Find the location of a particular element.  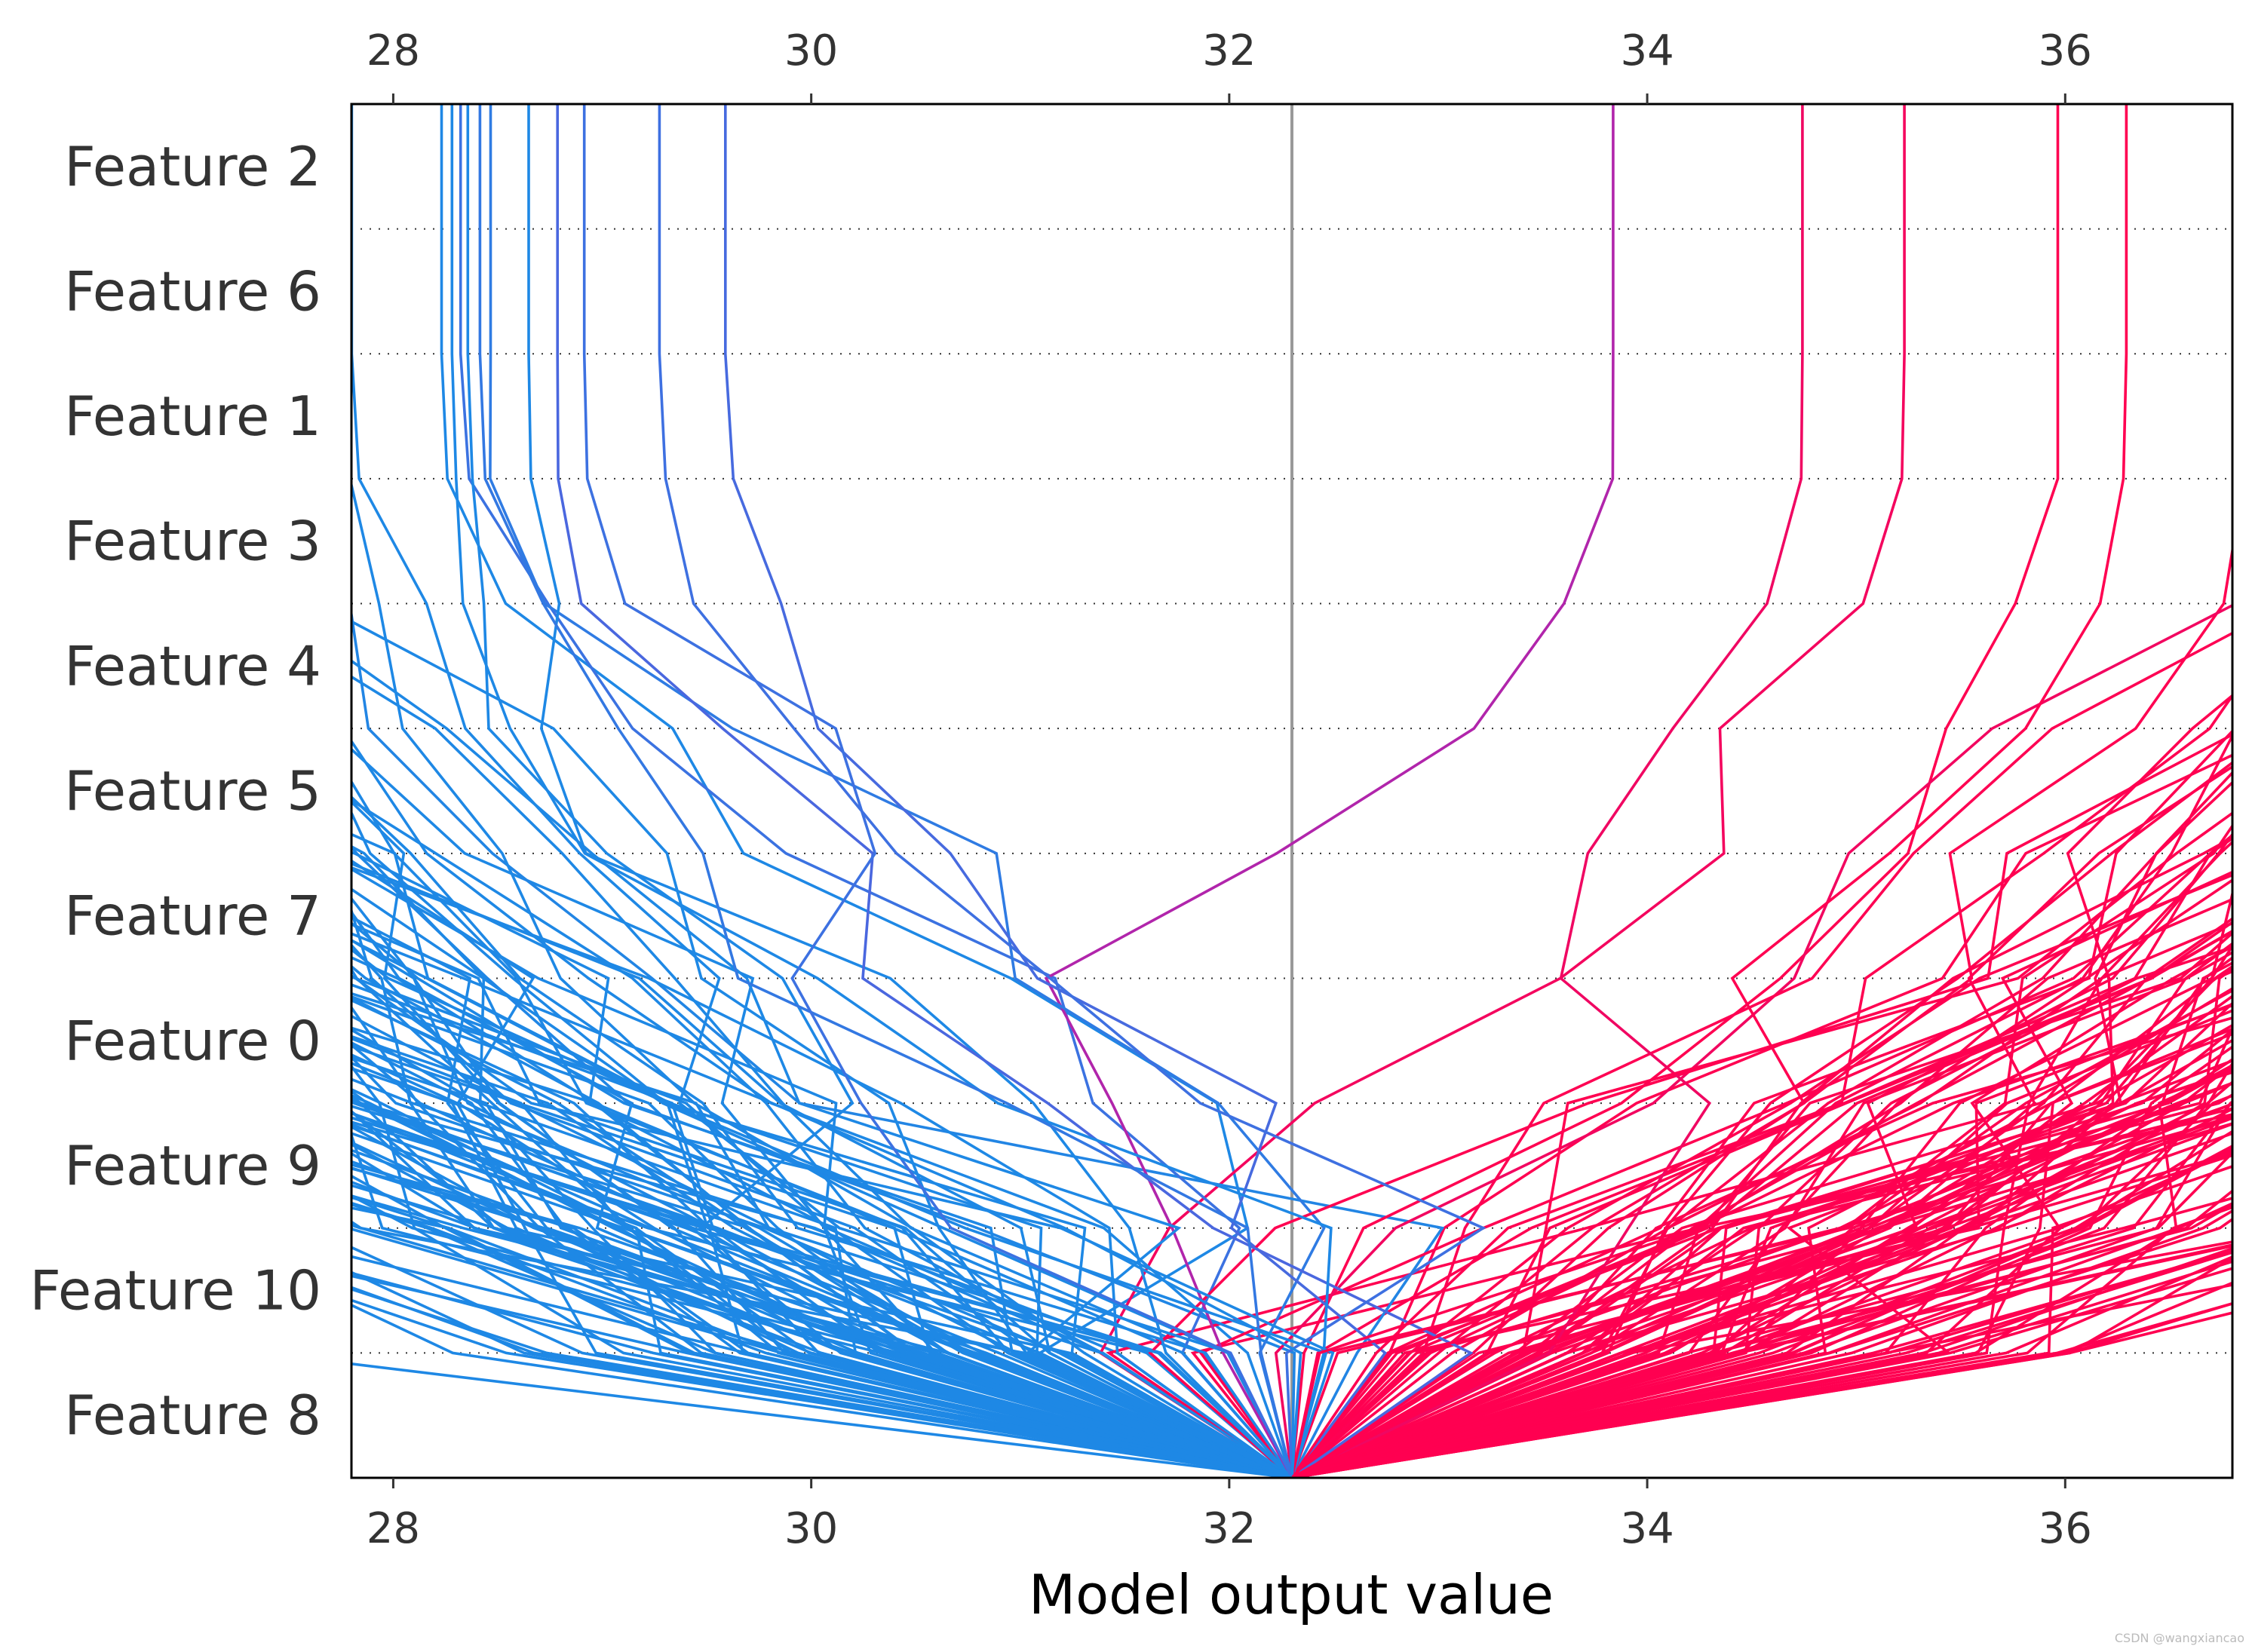

x-tick-label-bottom: 32 is located at coordinates (1229, 1529).